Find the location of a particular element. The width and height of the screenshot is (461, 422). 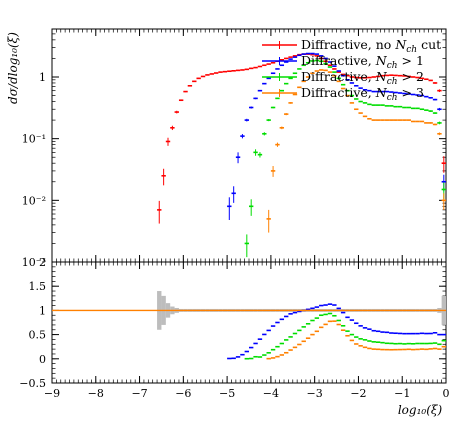

ratio-y-tick-label: 0 is located at coordinates (42, 359).